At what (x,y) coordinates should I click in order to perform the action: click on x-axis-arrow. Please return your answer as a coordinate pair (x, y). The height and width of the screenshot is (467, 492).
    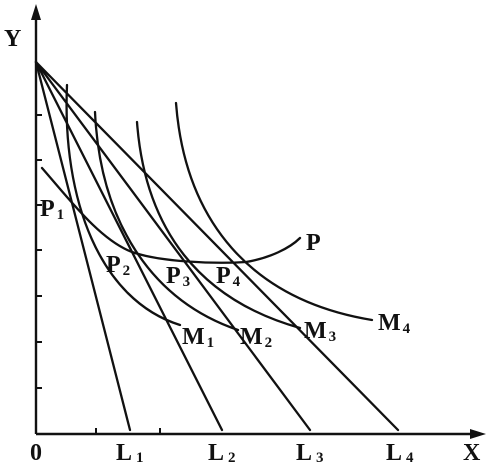
    Looking at the image, I should click on (478, 434).